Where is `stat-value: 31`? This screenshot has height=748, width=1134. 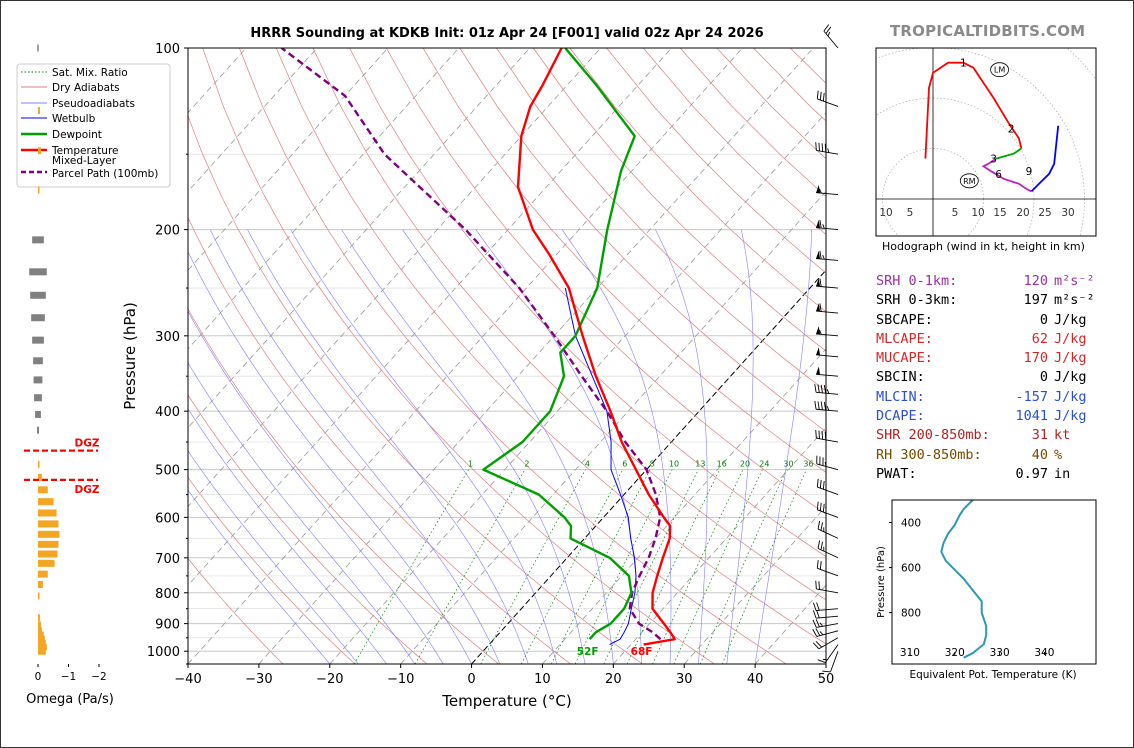
stat-value: 31 is located at coordinates (1039, 435).